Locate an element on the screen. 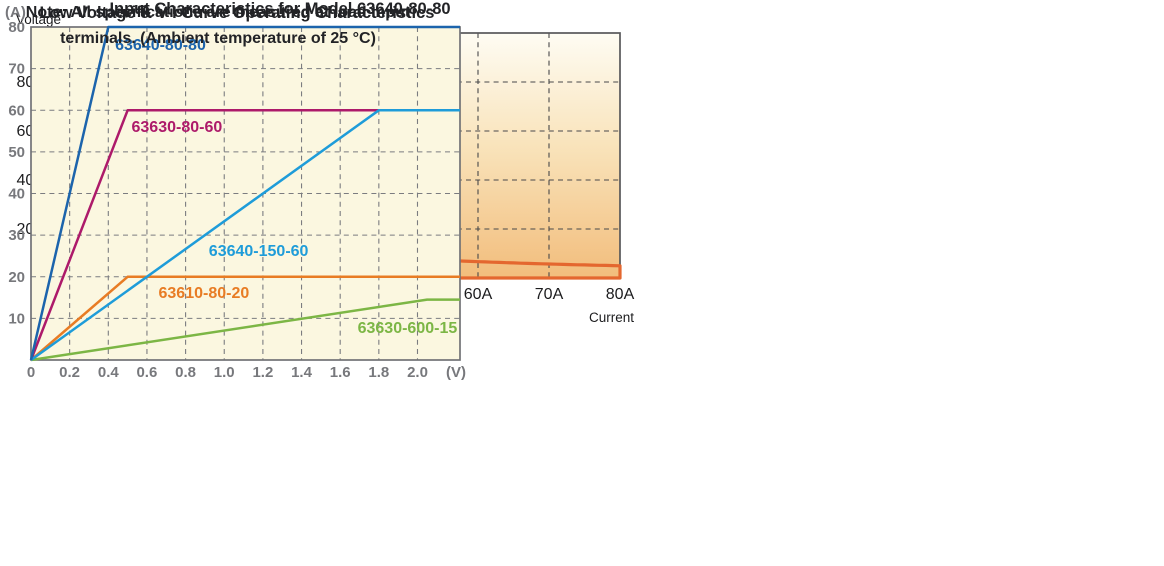  series-label-63640-150-60: 63640-150-60 is located at coordinates (259, 251).